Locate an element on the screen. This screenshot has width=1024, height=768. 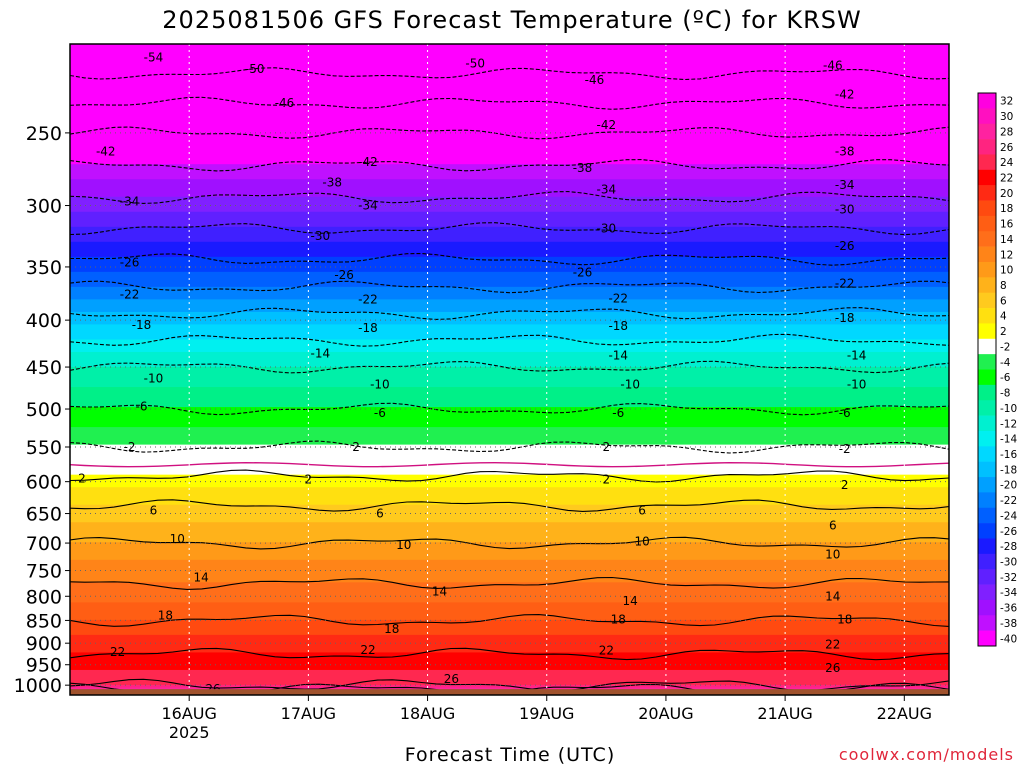
contour-label: 6 is located at coordinates (833, 526).